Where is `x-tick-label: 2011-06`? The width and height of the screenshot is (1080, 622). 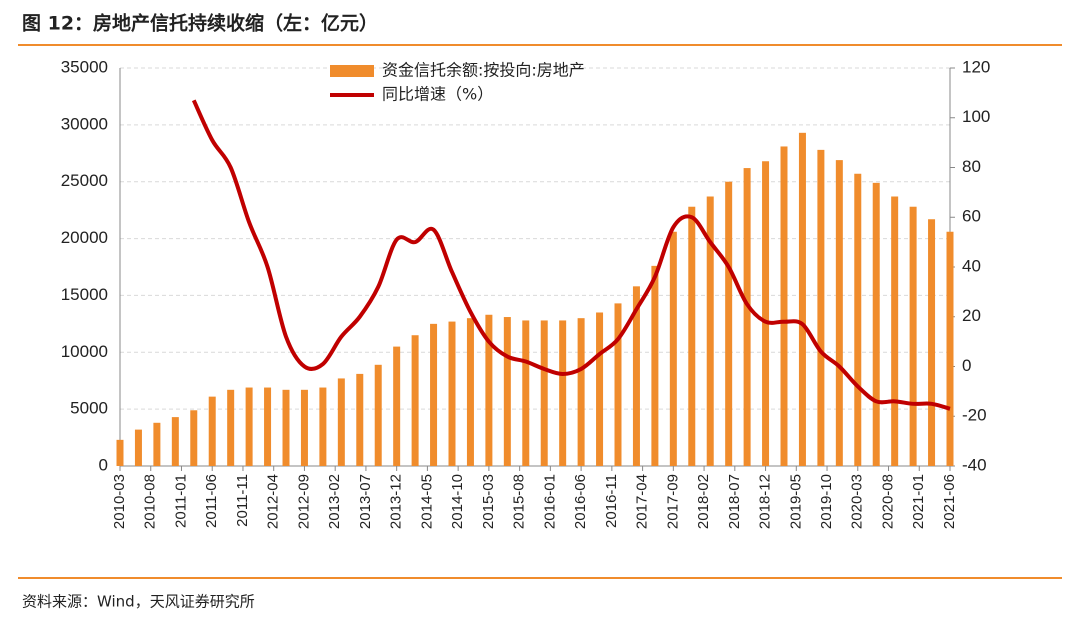
x-tick-label: 2011-06 is located at coordinates (211, 501).